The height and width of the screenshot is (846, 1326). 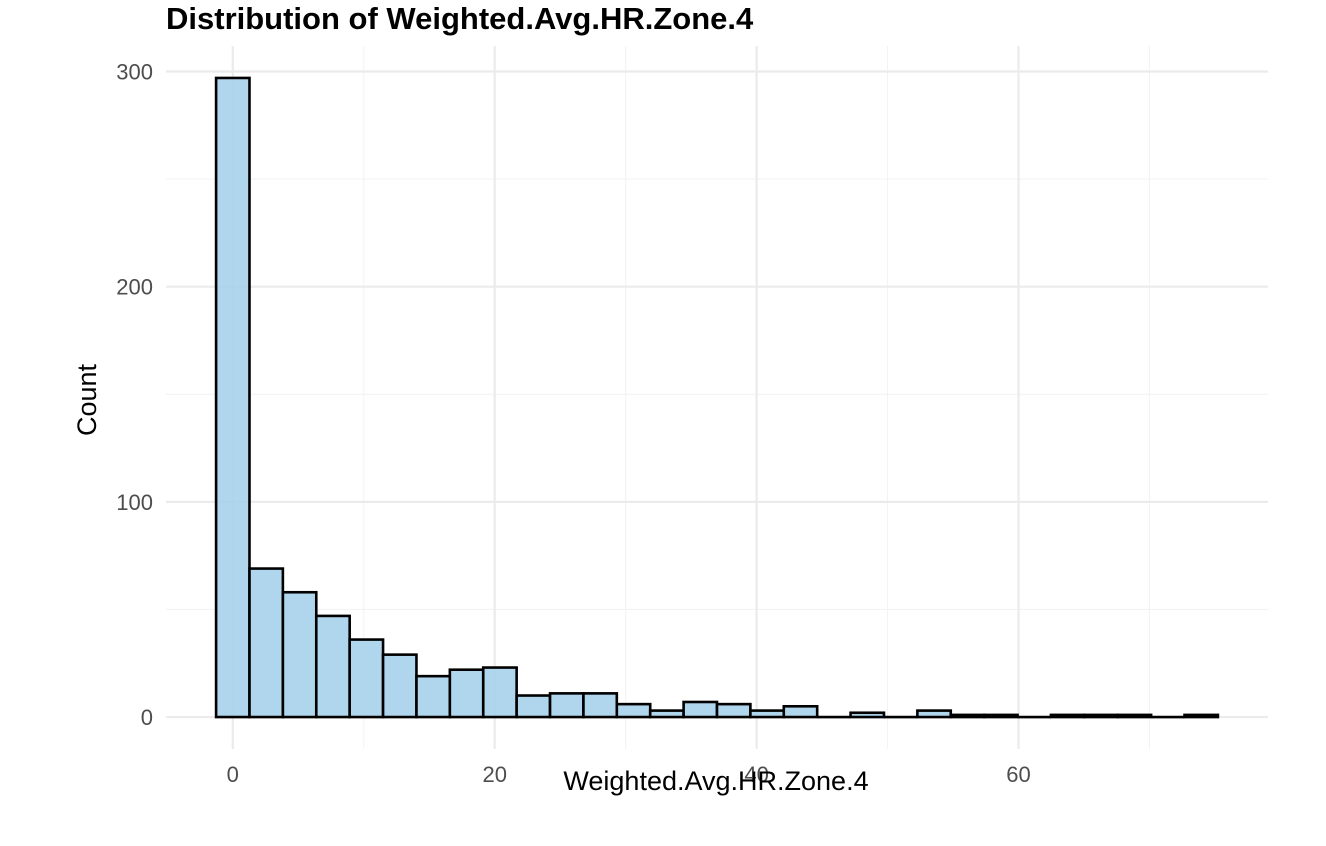 I want to click on y-axis-ticks: 0 100 200 300, so click(x=134, y=394).